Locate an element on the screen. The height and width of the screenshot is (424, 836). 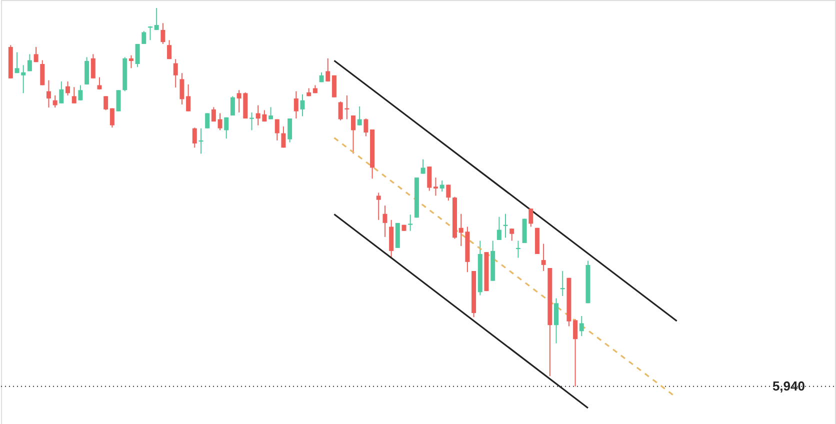
text: 5,940 is located at coordinates (788, 386).